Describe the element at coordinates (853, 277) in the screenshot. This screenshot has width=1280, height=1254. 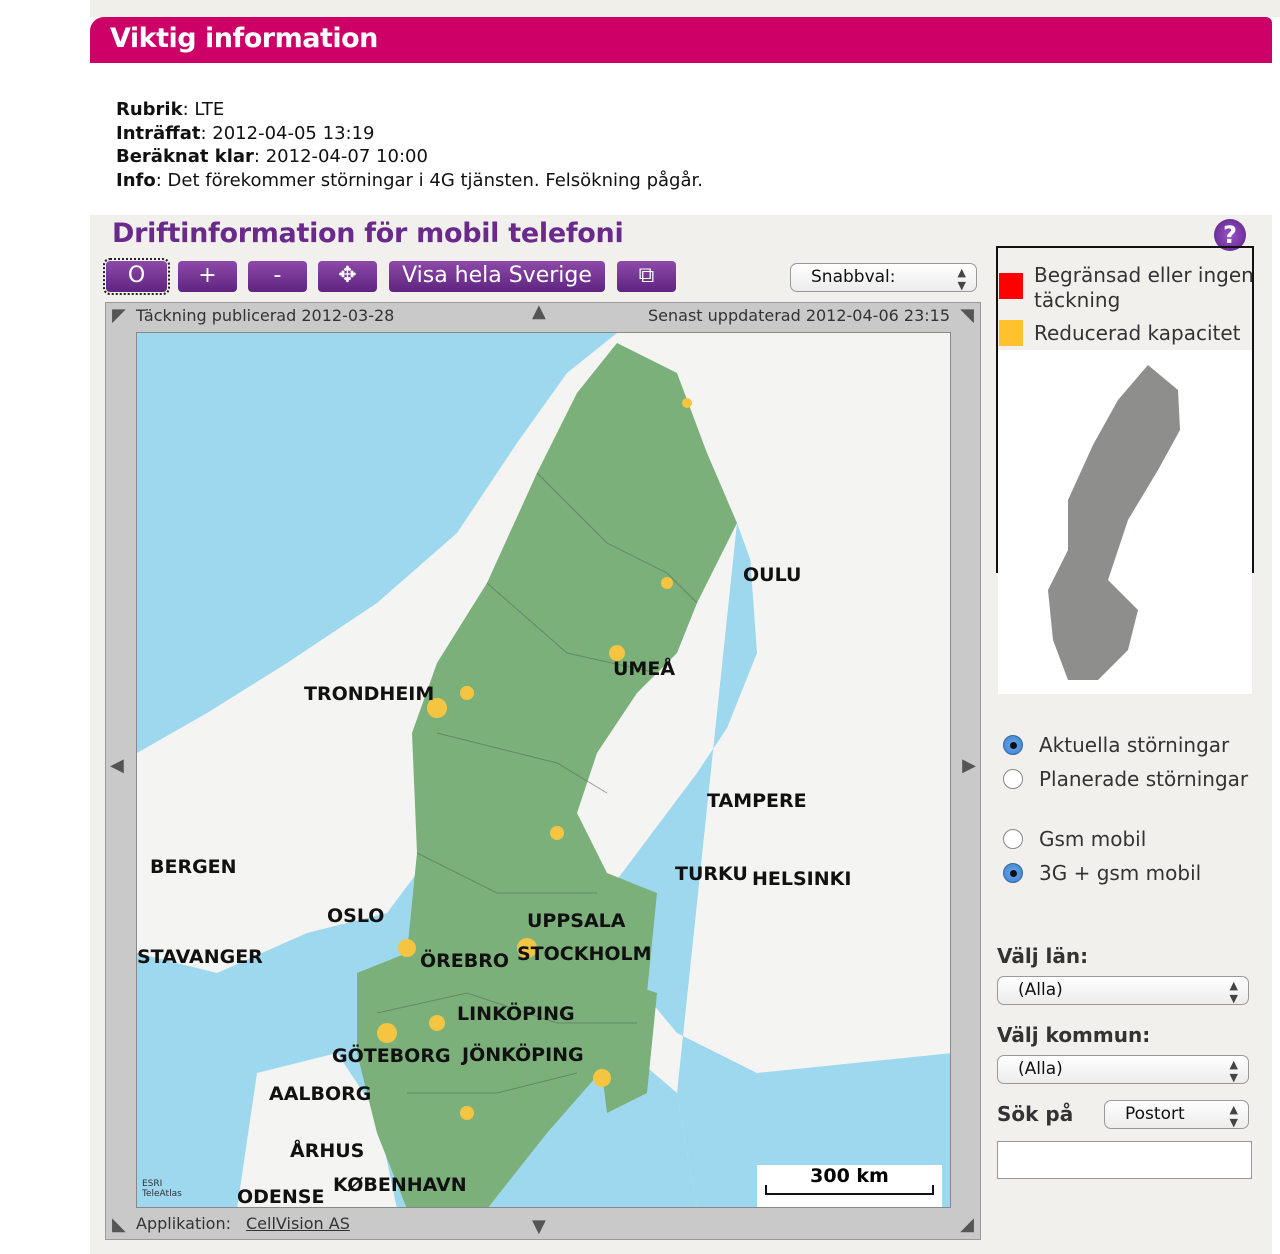
I see `quick-select-value: Snabbval:` at that location.